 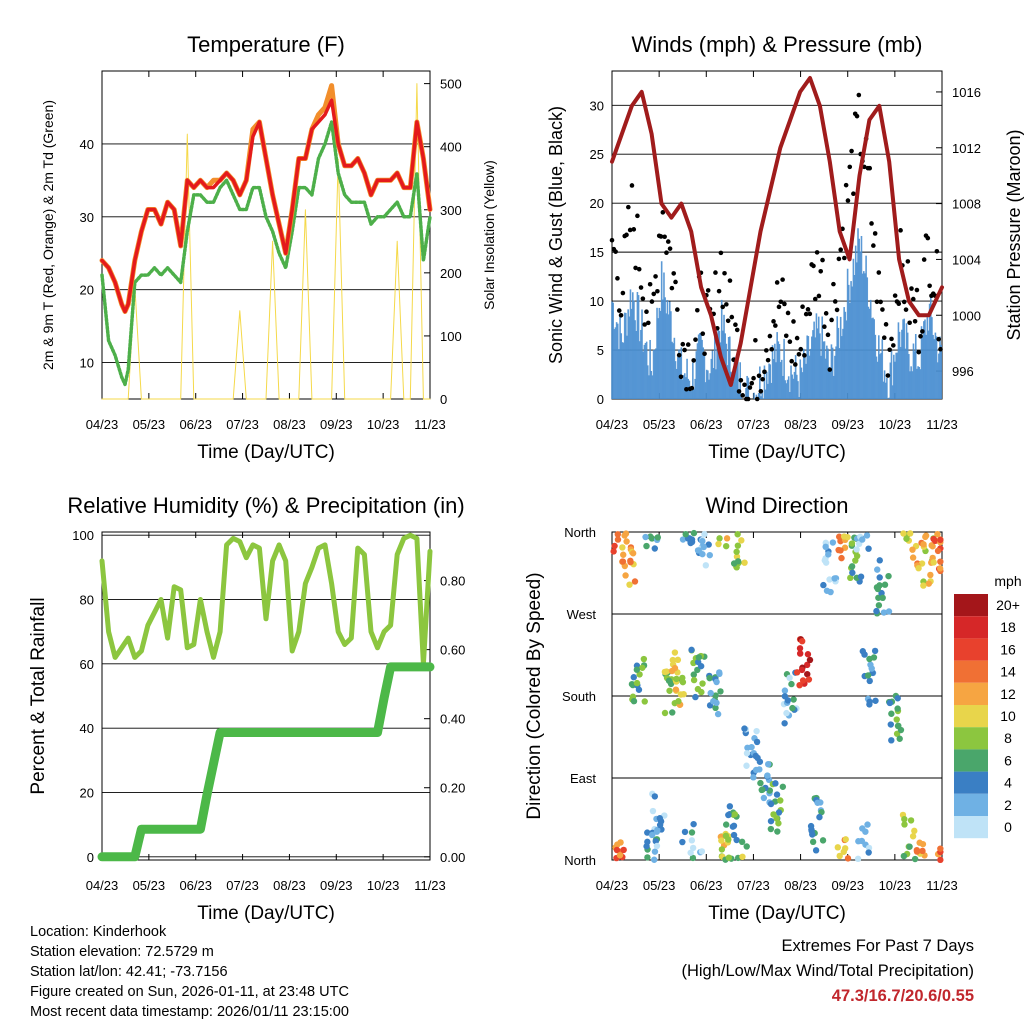 I want to click on winds-y2tick-label: 1012, so click(x=966, y=148).